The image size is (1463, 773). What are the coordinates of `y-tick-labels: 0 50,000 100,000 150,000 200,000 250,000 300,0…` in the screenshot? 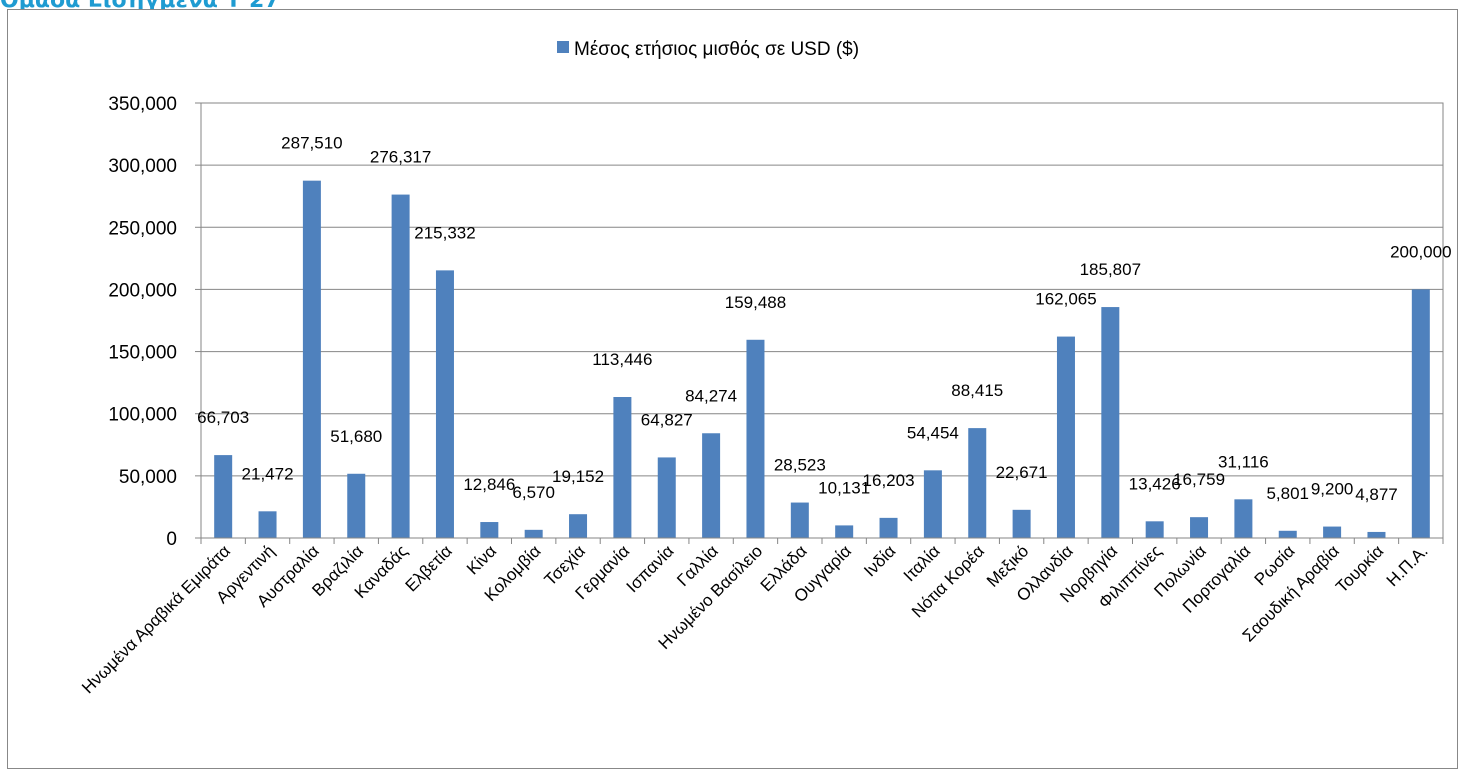 It's located at (142, 322).